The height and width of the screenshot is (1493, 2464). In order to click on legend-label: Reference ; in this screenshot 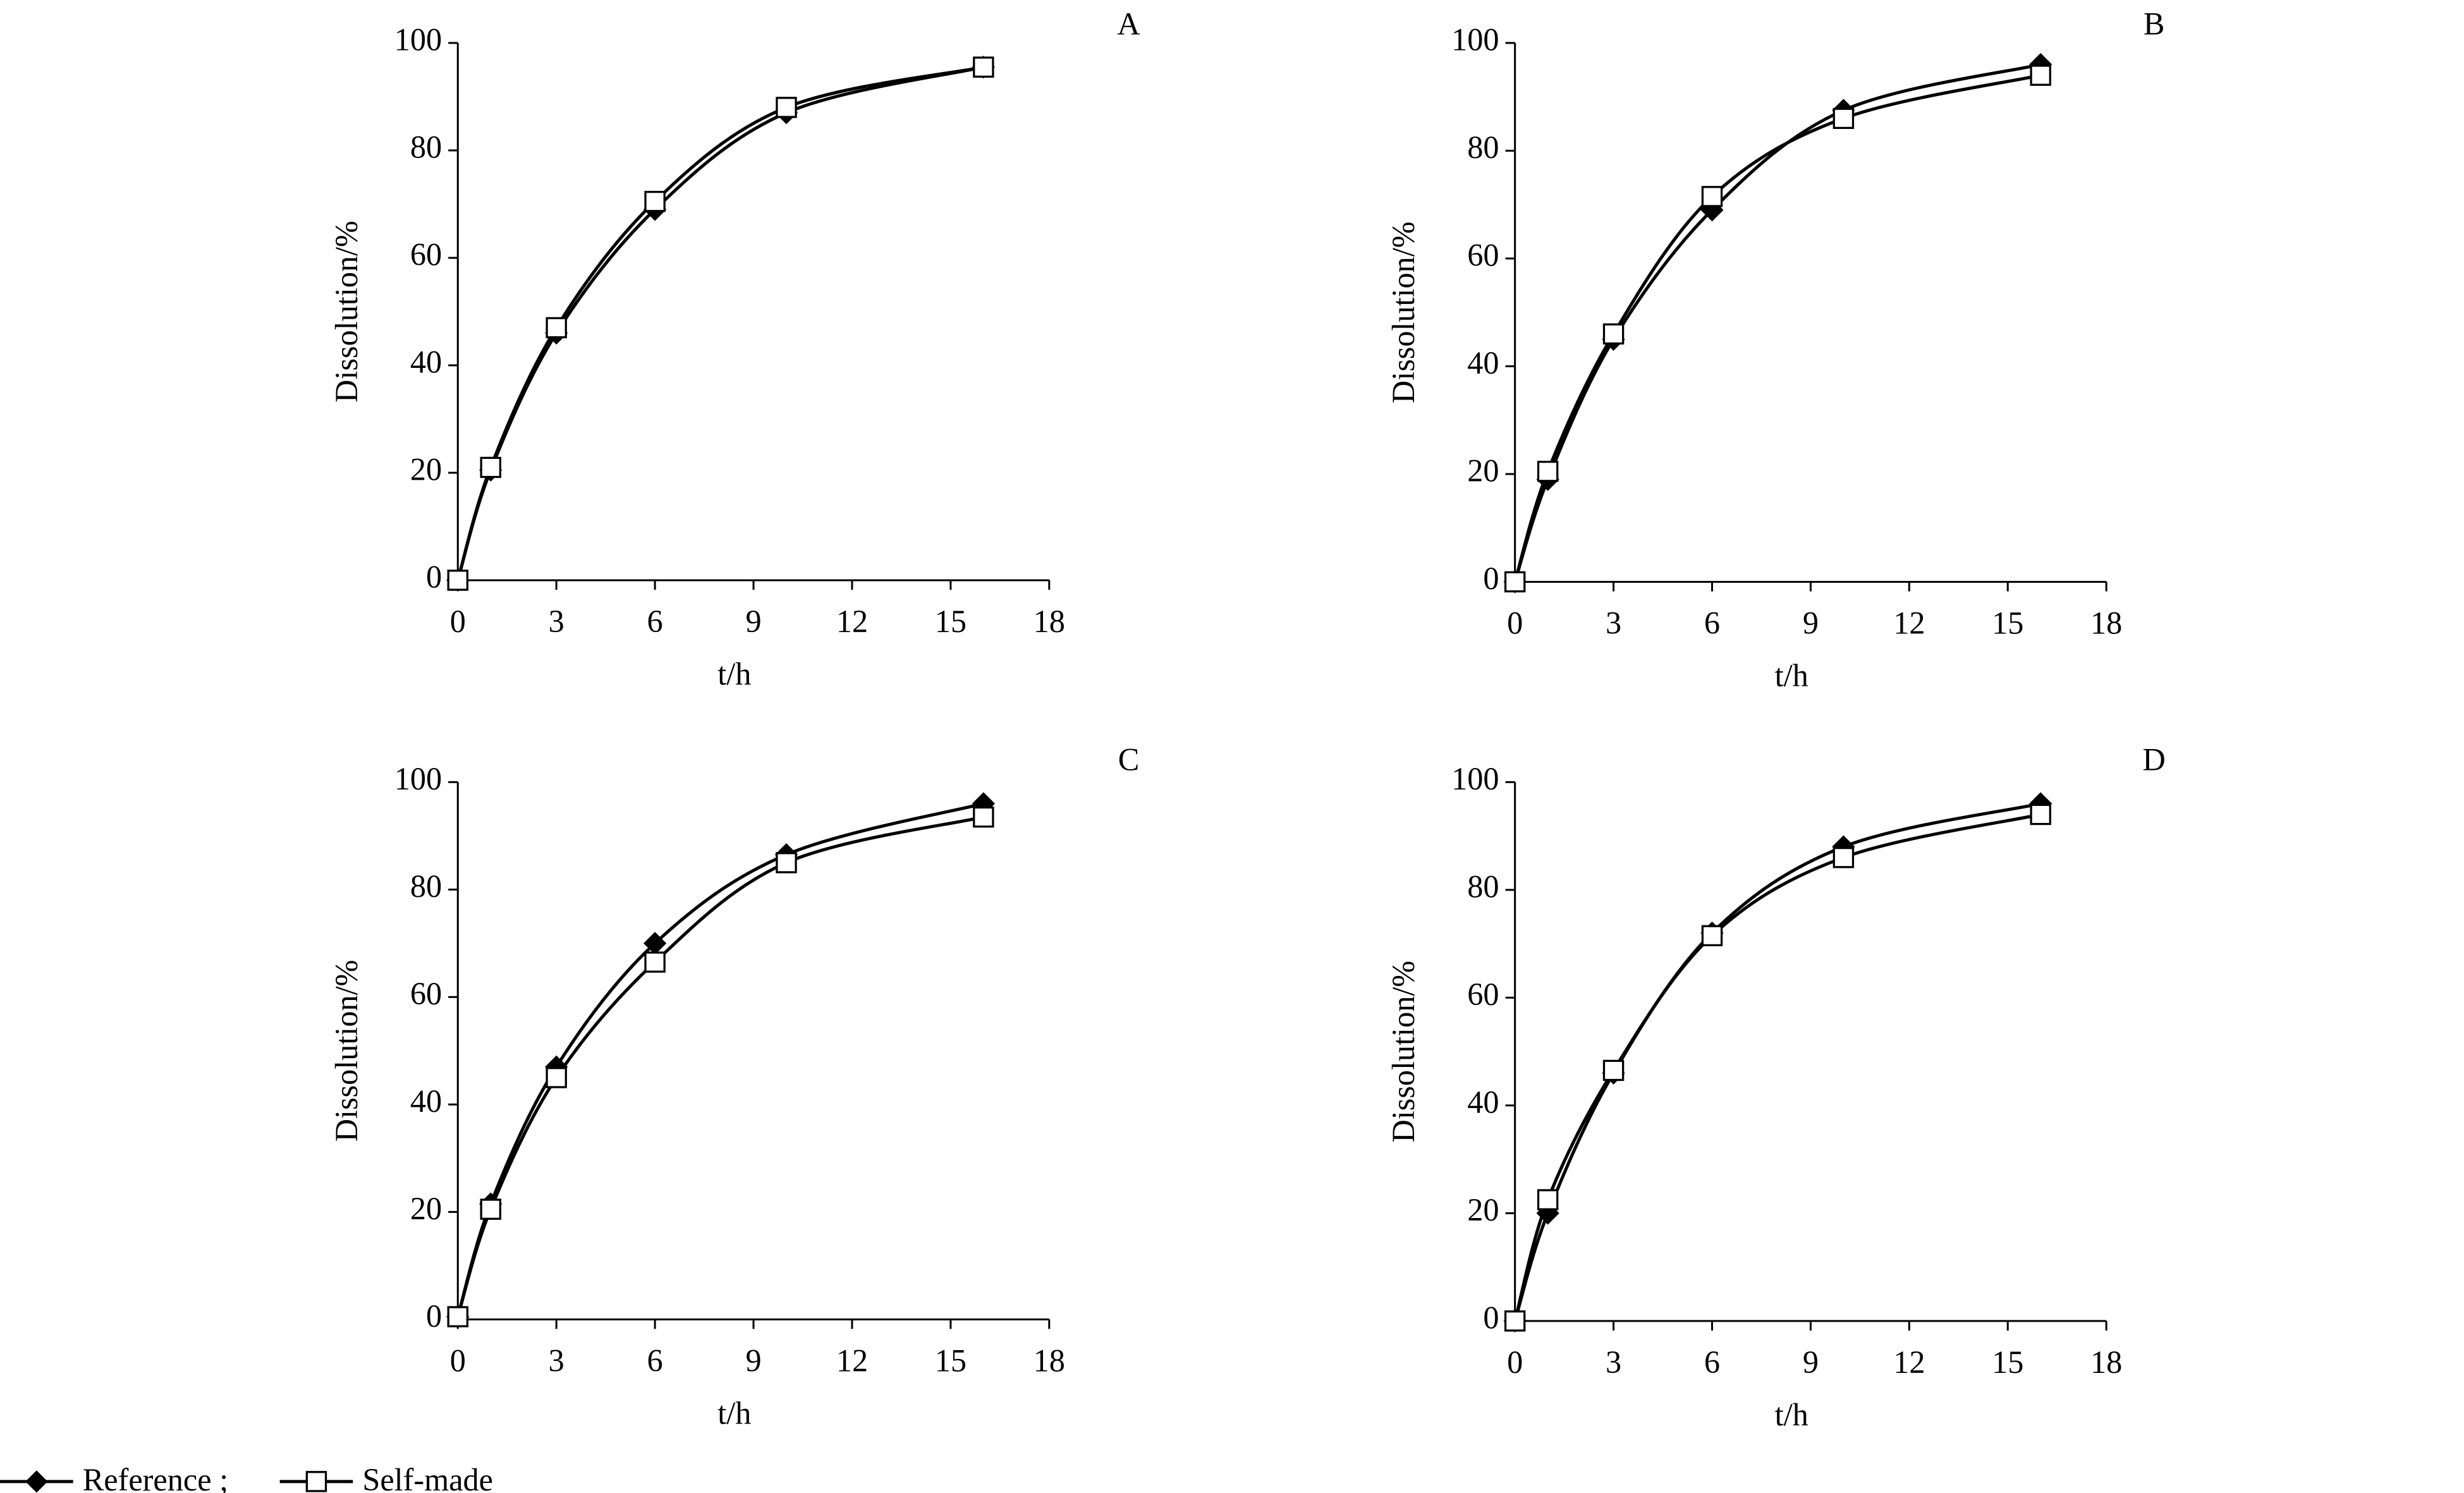, I will do `click(155, 1477)`.